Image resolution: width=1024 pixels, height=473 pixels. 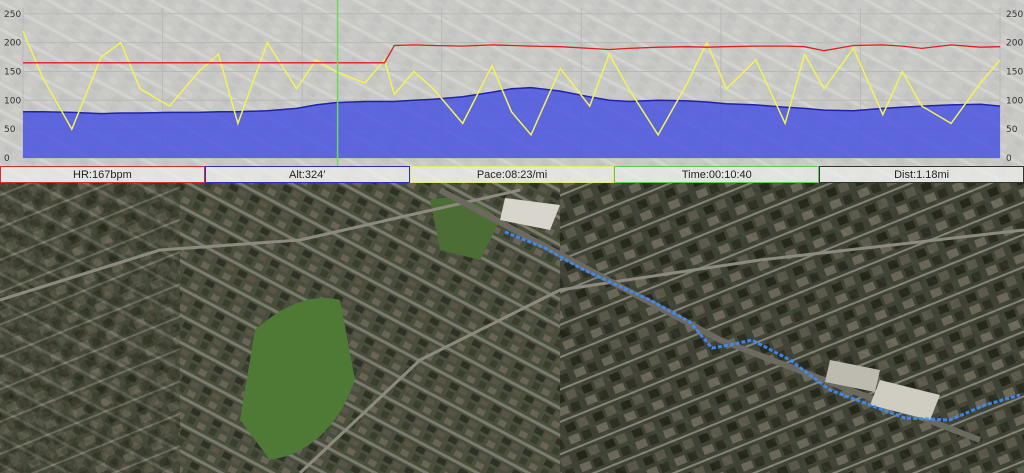 I want to click on y-tick-label-right: 200, so click(x=1014, y=44).